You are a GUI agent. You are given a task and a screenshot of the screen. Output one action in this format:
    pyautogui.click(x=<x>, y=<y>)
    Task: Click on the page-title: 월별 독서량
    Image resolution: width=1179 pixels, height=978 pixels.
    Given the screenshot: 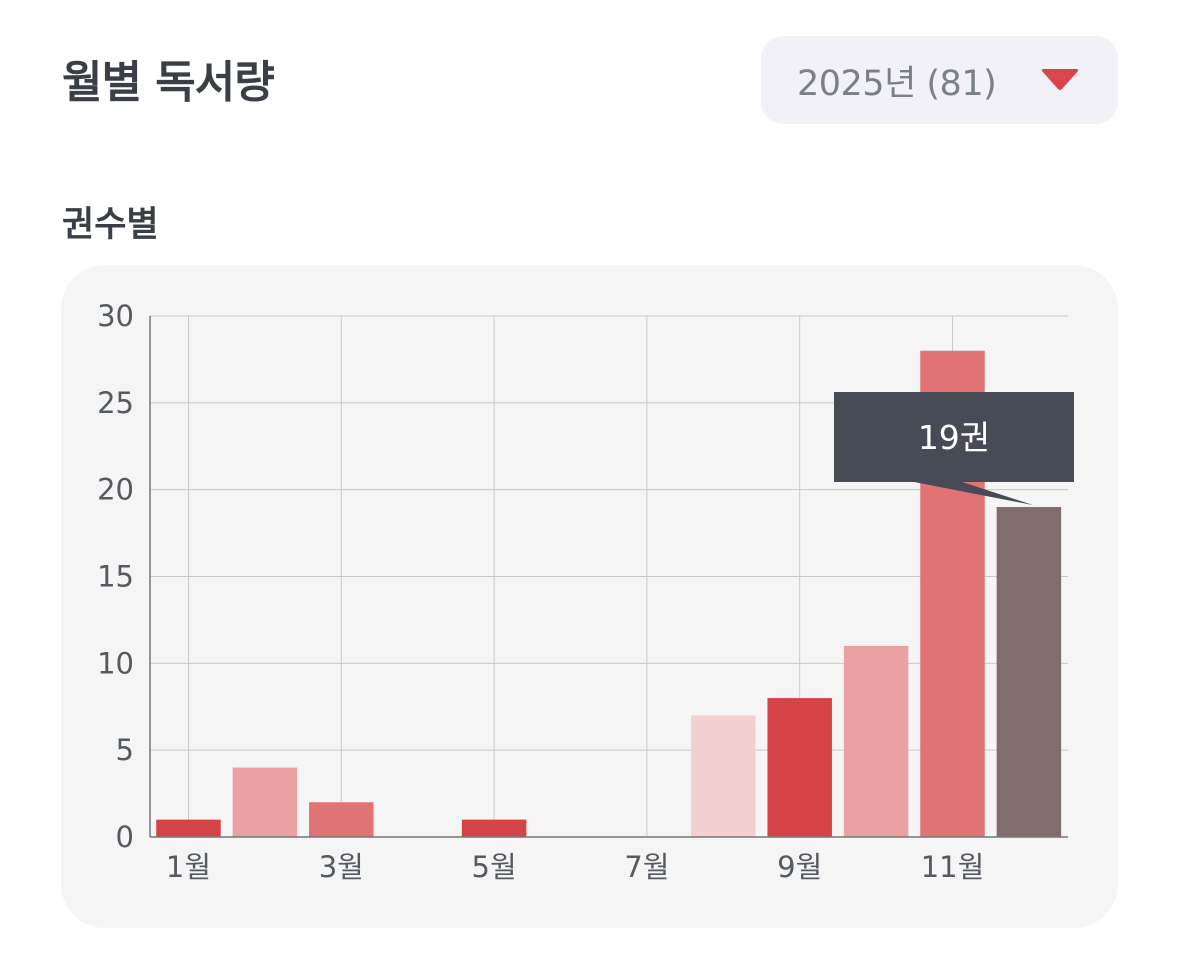 What is the action you would take?
    pyautogui.click(x=168, y=82)
    